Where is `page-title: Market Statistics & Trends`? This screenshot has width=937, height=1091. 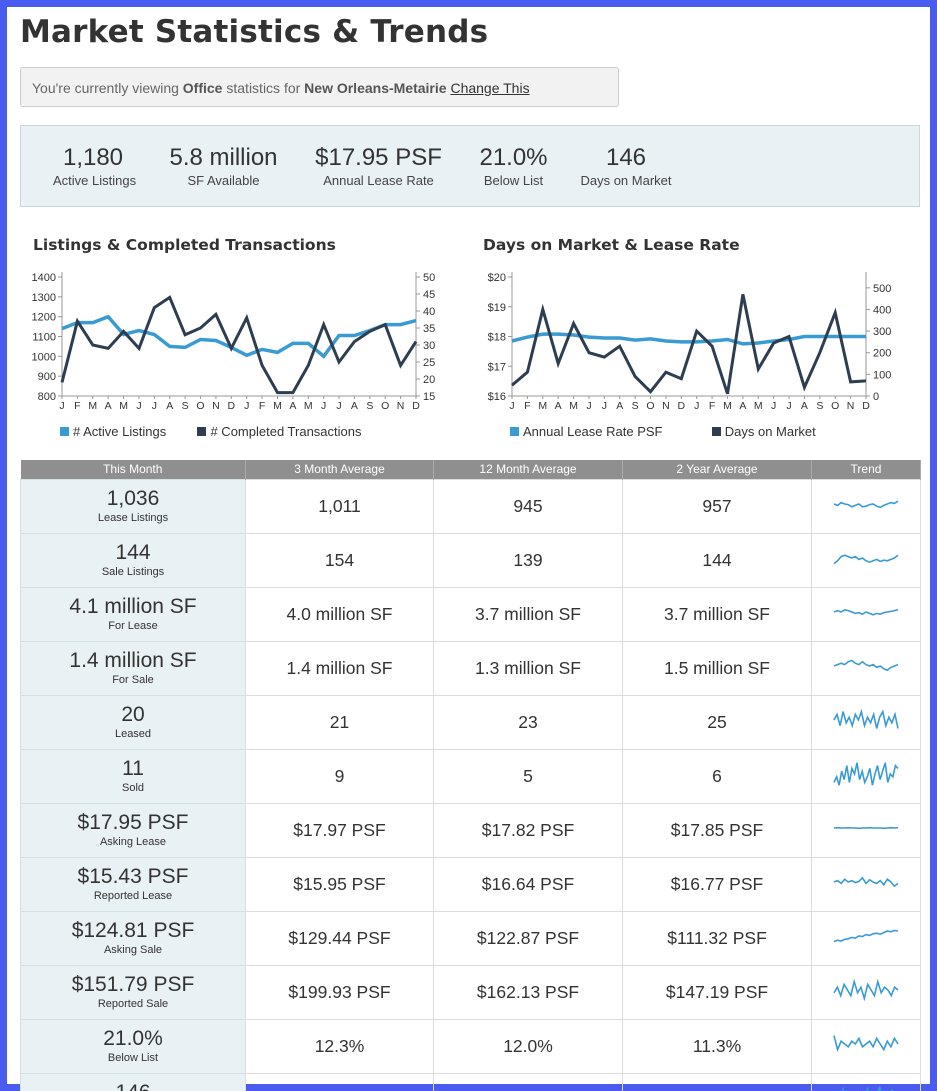 page-title: Market Statistics & Trends is located at coordinates (254, 32).